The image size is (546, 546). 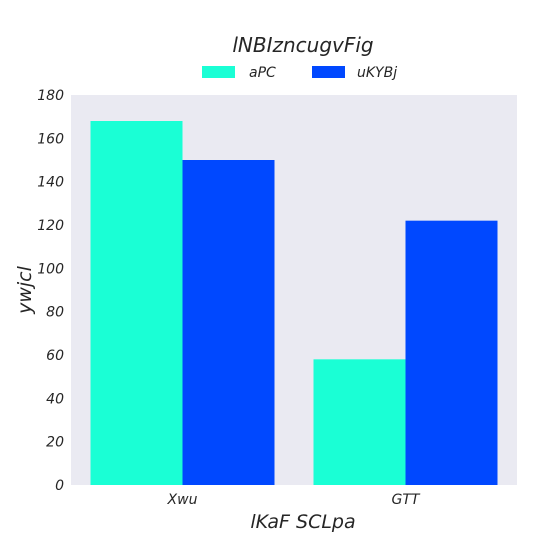 What do you see at coordinates (50, 139) in the screenshot?
I see `y-tick-label: 160` at bounding box center [50, 139].